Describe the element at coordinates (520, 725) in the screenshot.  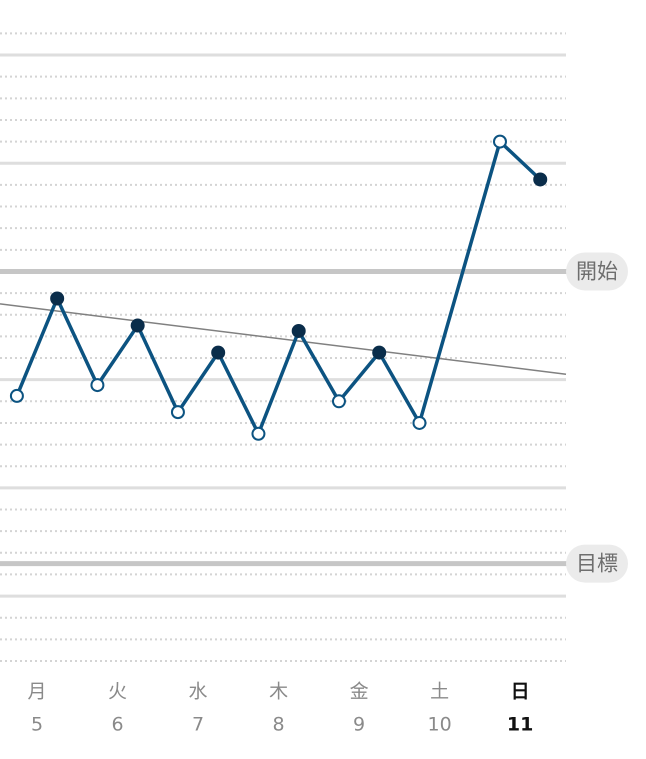
I see `x-tick-label: 11` at that location.